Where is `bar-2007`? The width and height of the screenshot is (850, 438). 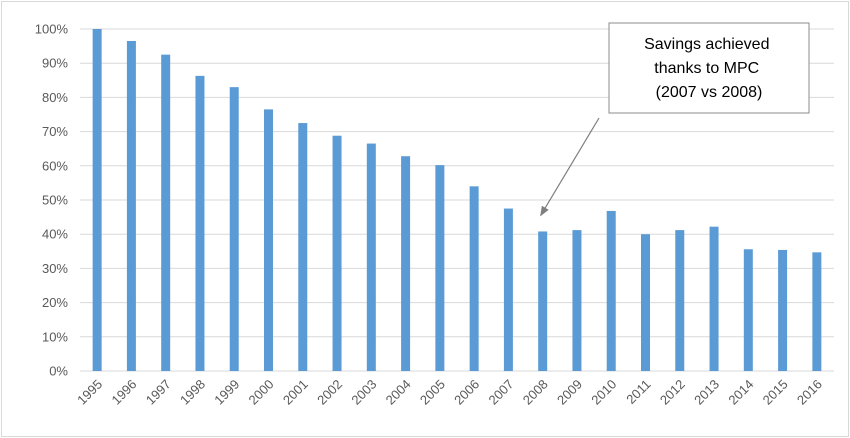 bar-2007 is located at coordinates (508, 289).